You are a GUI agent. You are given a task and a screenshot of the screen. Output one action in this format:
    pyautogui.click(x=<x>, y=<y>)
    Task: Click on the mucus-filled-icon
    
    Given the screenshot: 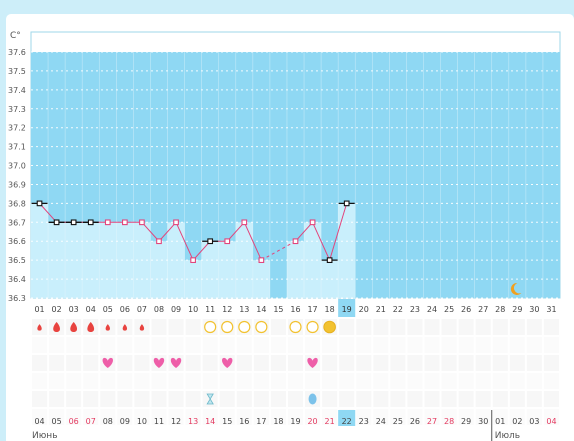 What is the action you would take?
    pyautogui.click(x=329, y=327)
    